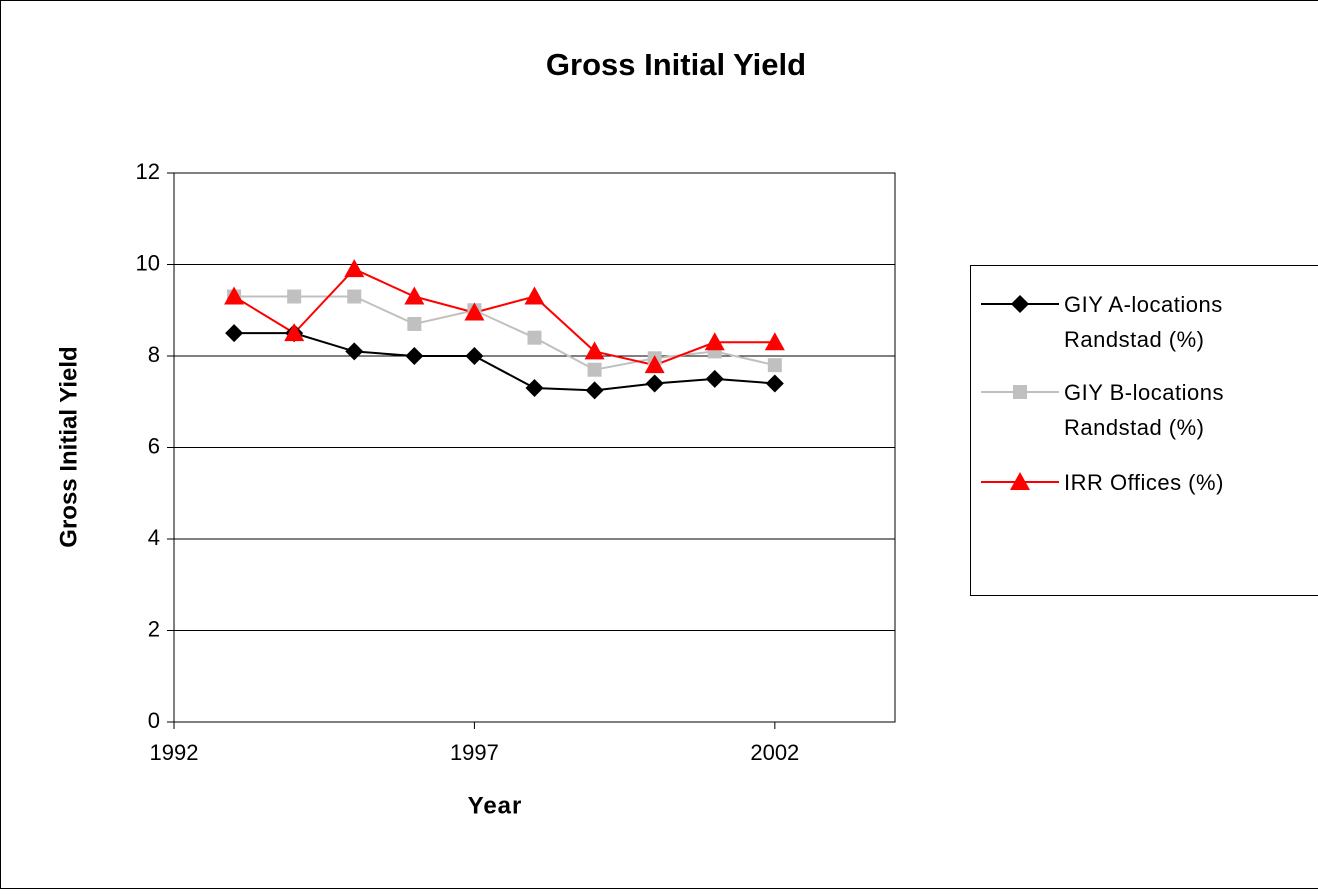  I want to click on legend-label: GIY A-locations Randstad (%), so click(1169, 322).